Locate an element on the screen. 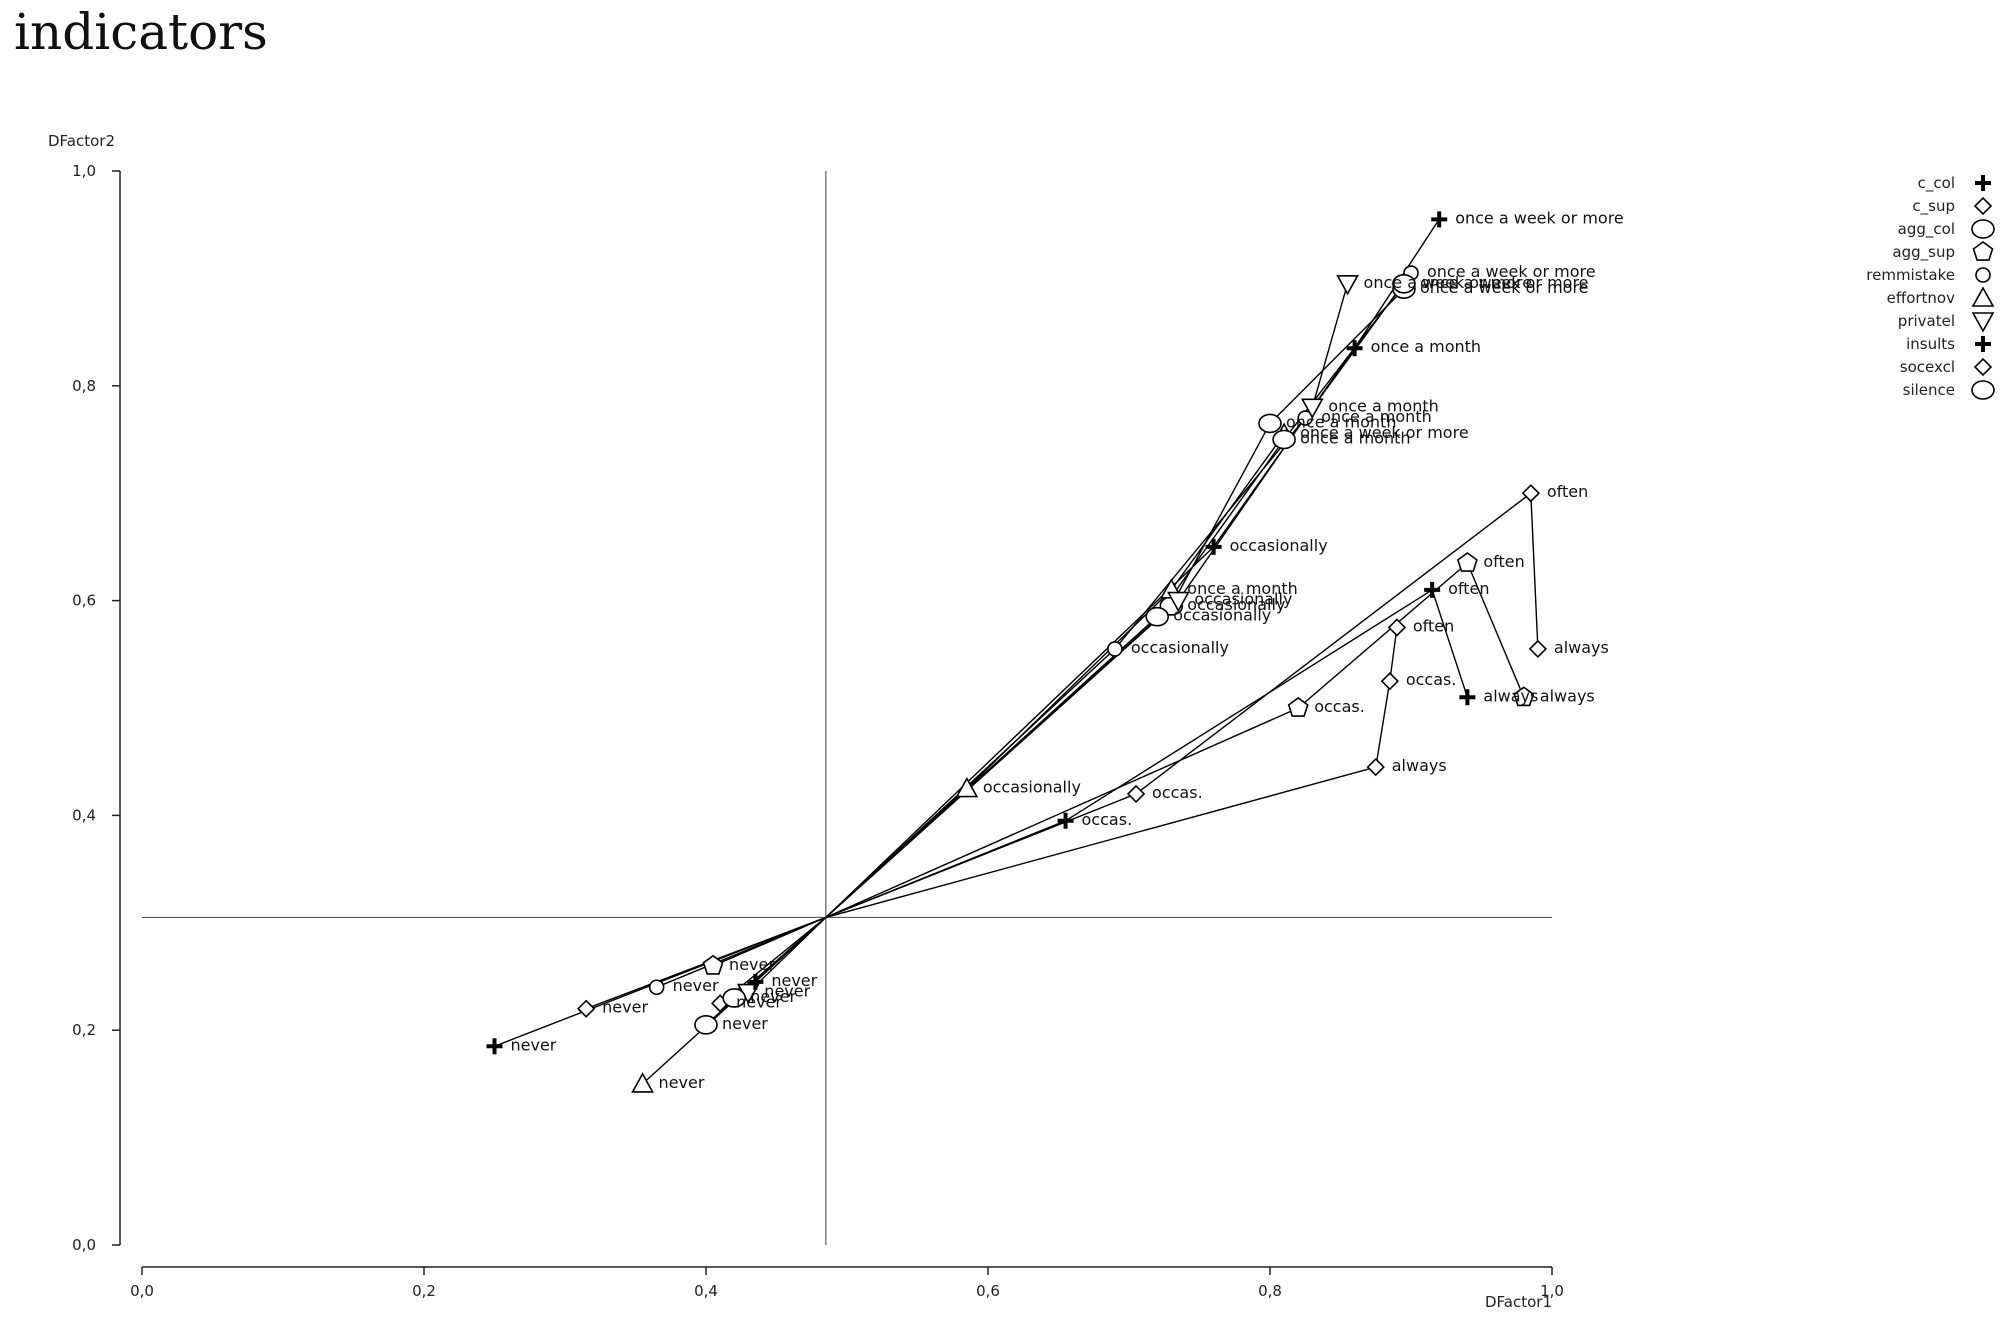 The width and height of the screenshot is (2000, 1318). x-tick-label: 1,0 is located at coordinates (1552, 1291).